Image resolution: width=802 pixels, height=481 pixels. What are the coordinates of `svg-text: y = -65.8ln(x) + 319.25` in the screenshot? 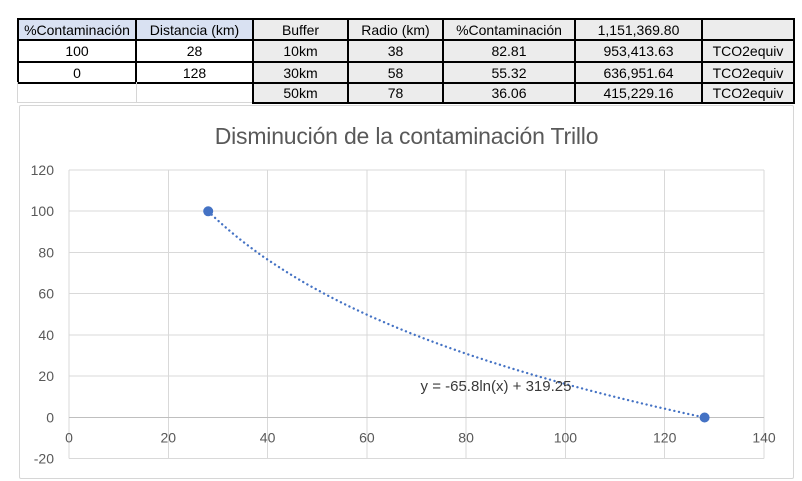 It's located at (496, 386).